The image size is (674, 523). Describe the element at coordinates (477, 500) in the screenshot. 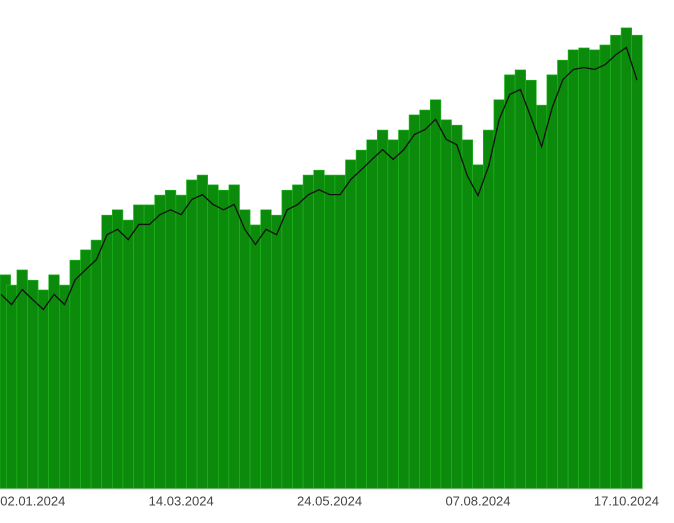

I see `x-tick-label: 07.08.2024` at that location.